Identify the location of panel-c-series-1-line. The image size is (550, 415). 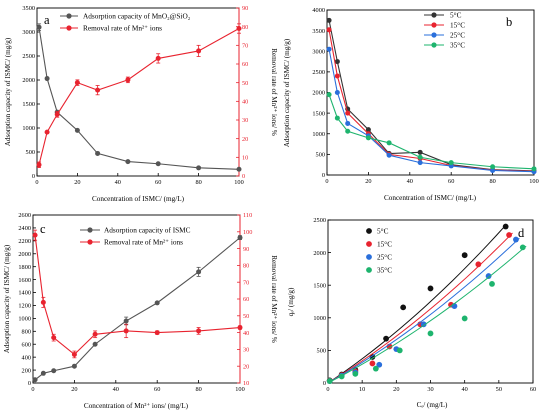
(137, 309).